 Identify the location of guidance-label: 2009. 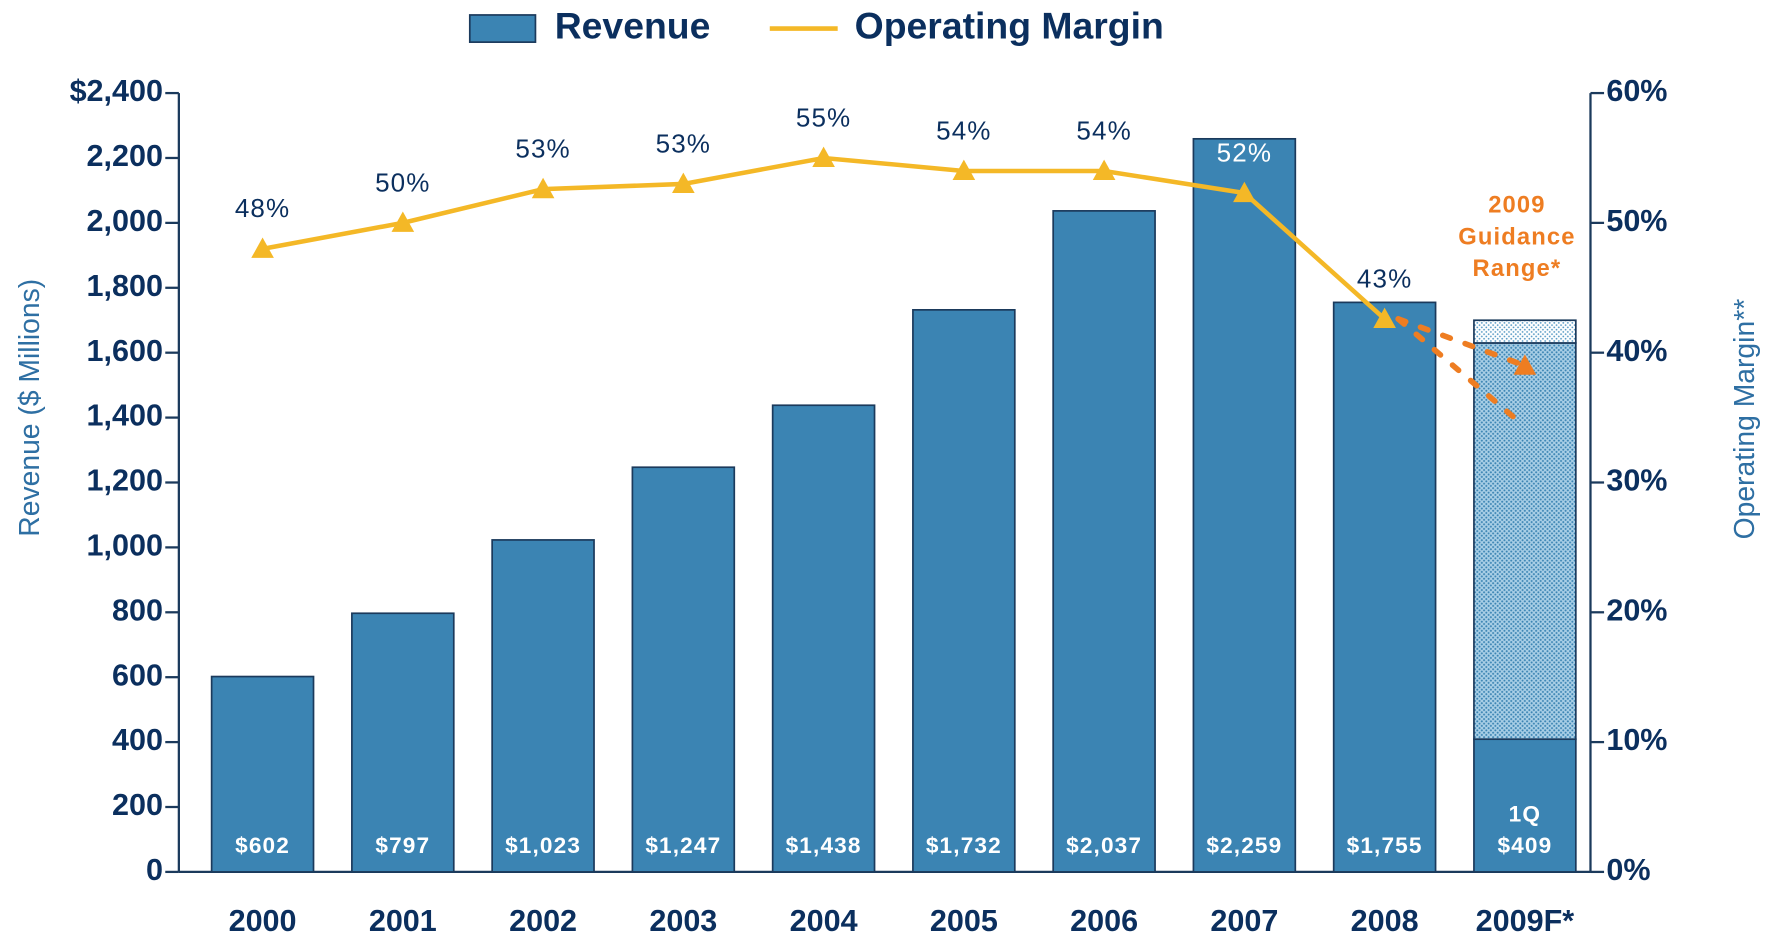
(1516, 205).